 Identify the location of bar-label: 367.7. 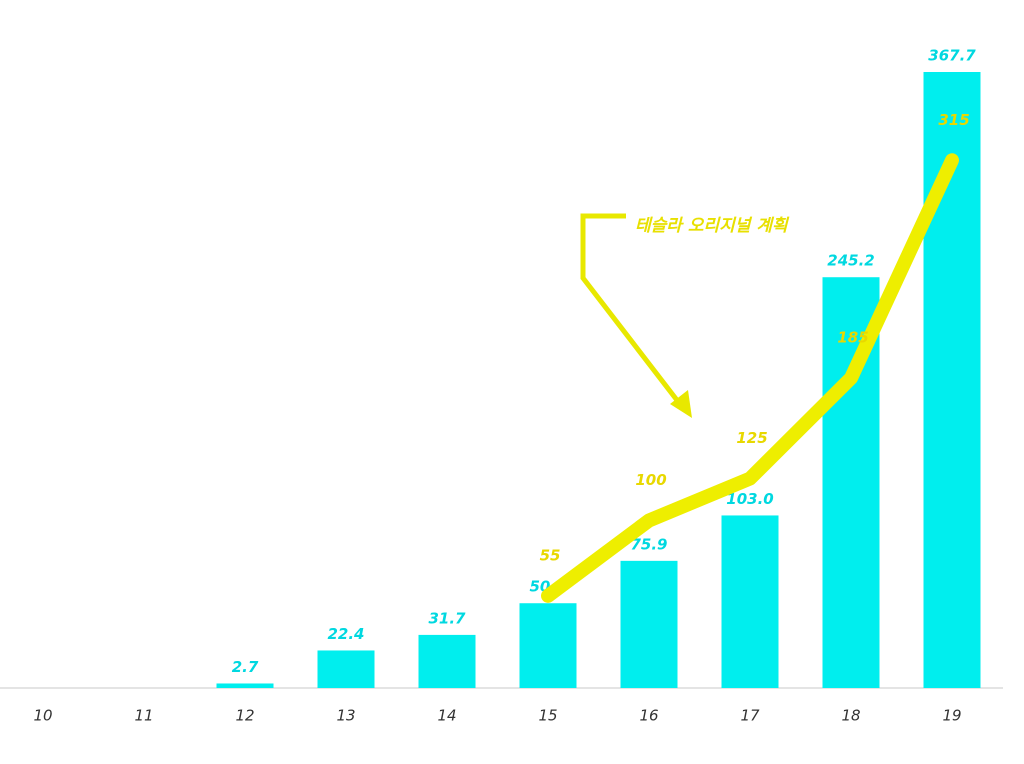
(952, 56).